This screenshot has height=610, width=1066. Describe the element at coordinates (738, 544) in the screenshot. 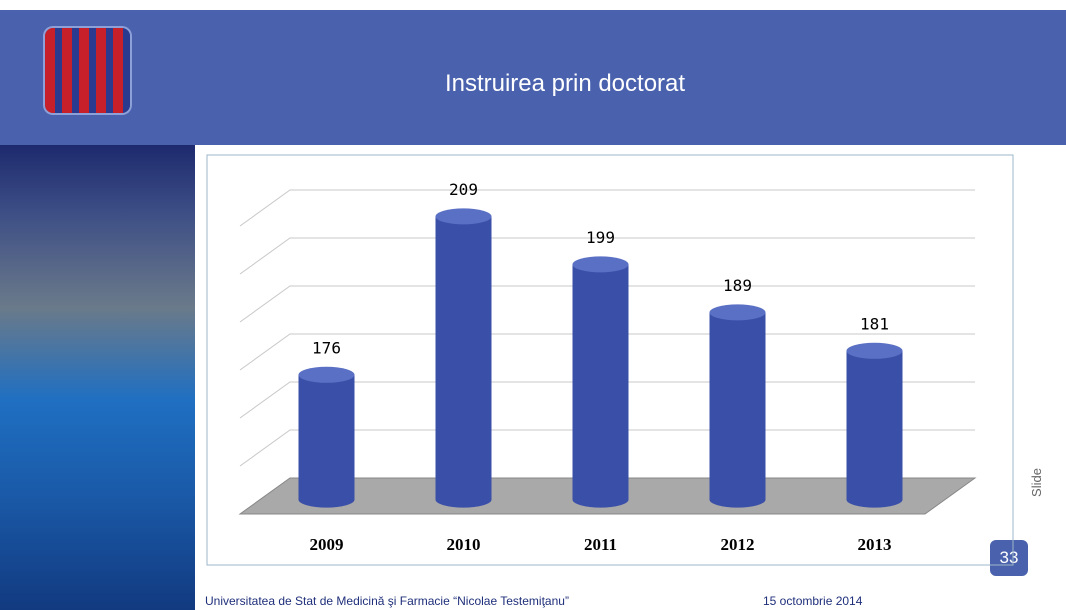

I see `x-tick-label: 2012` at that location.